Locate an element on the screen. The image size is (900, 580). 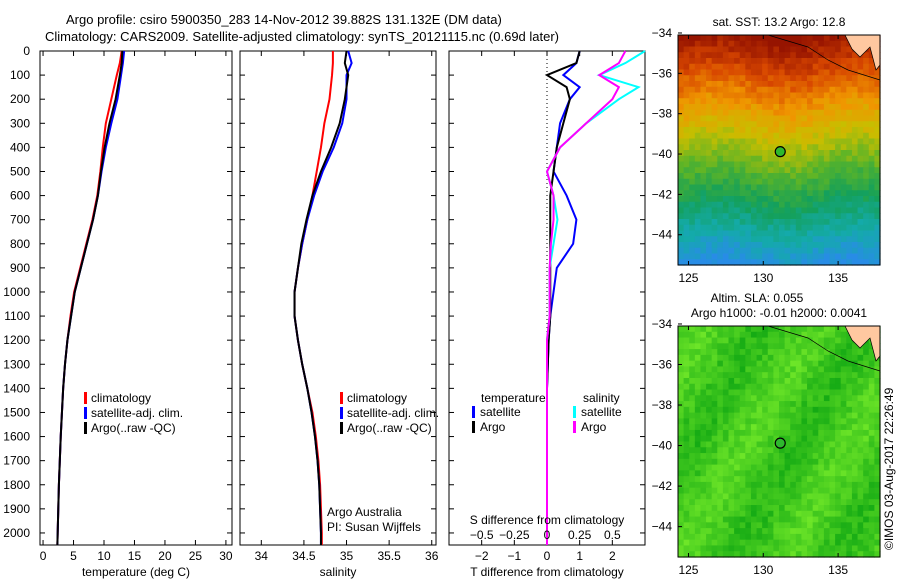
temp-xtick-label: 0 is located at coordinates (43, 556).